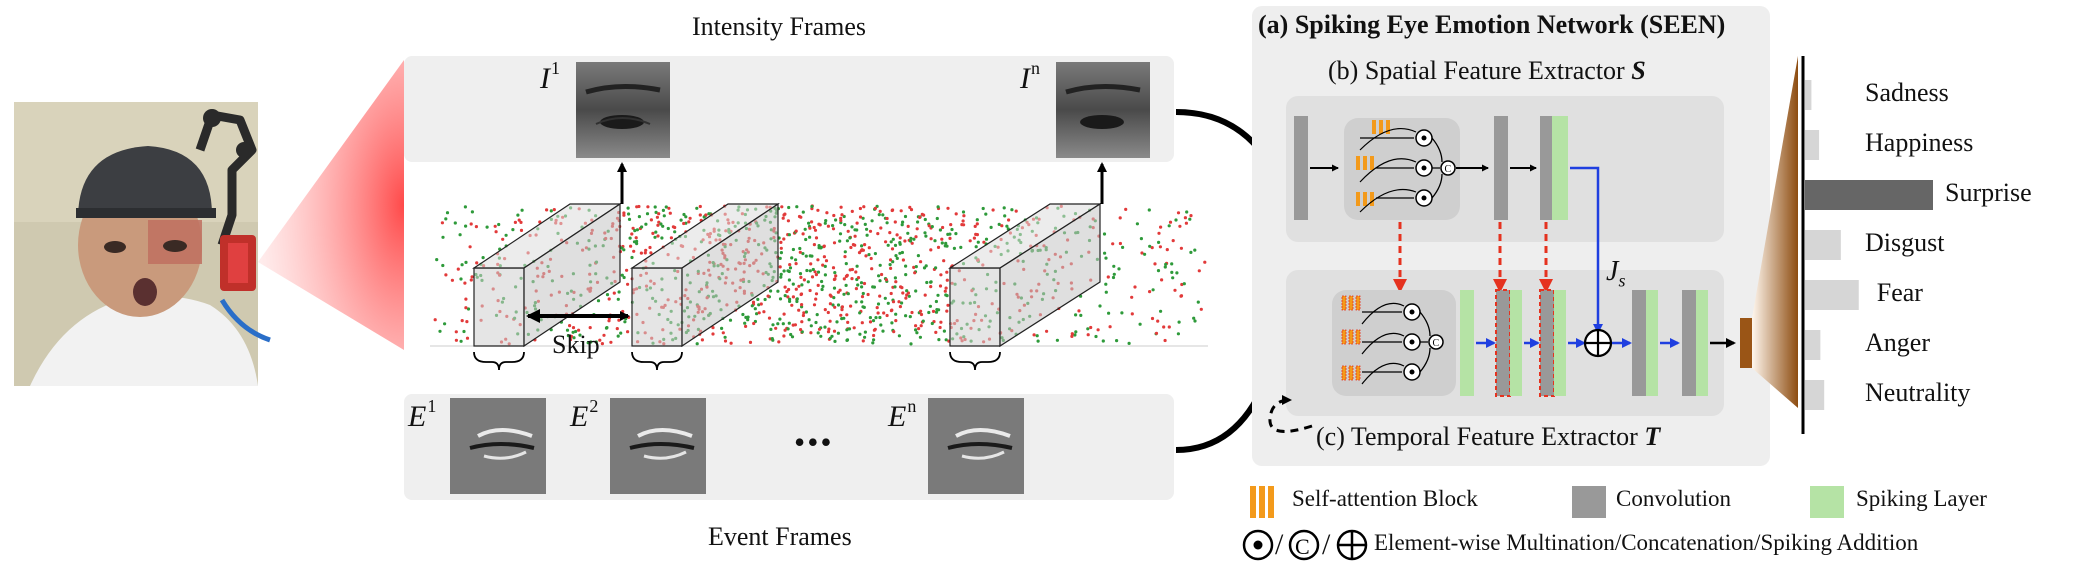 The image size is (2093, 576). I want to click on legend-multiply-icon, so click(1258, 545).